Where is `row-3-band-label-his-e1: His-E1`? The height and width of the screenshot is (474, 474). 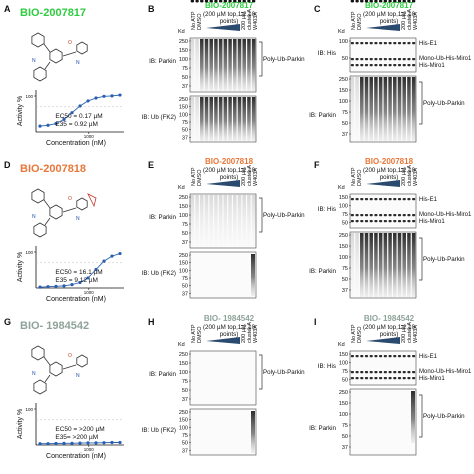 row-3-band-label-his-e1: His-E1 is located at coordinates (428, 357).